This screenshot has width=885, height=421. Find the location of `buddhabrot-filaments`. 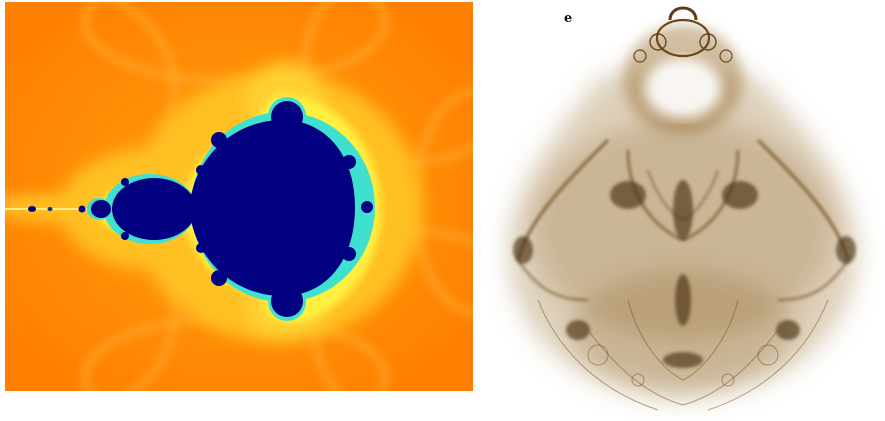

buddhabrot-filaments is located at coordinates (683, 355).